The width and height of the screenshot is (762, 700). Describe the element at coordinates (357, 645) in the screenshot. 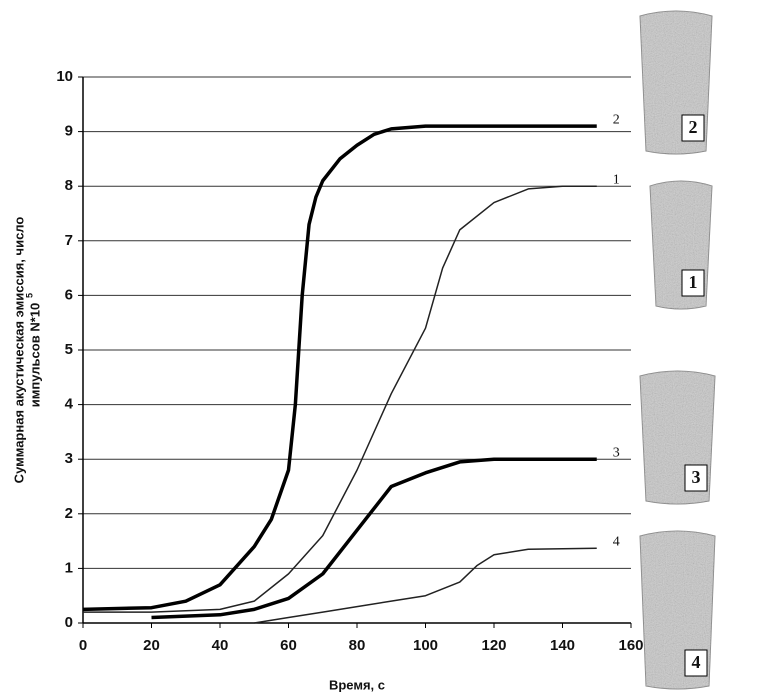

I see `x-tick-label: 80` at that location.